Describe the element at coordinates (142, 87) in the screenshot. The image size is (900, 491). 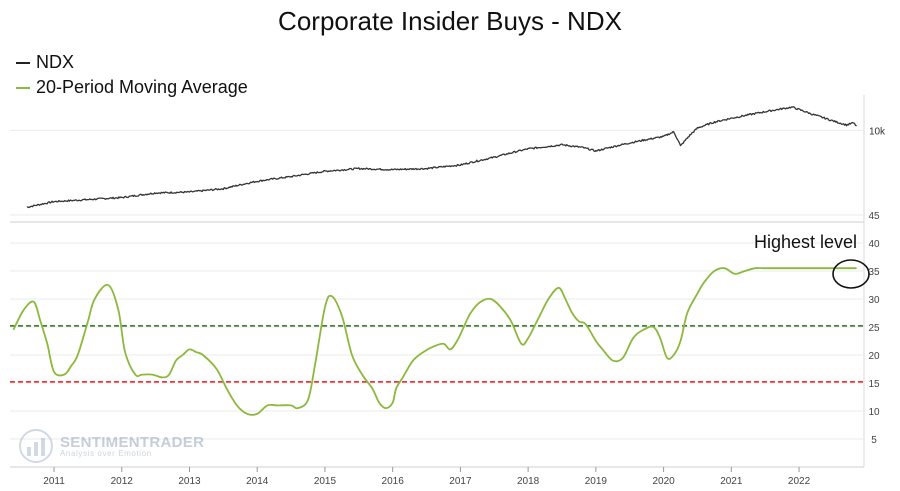
I see `legend-label-moving-average: 20-Period Moving Average` at that location.